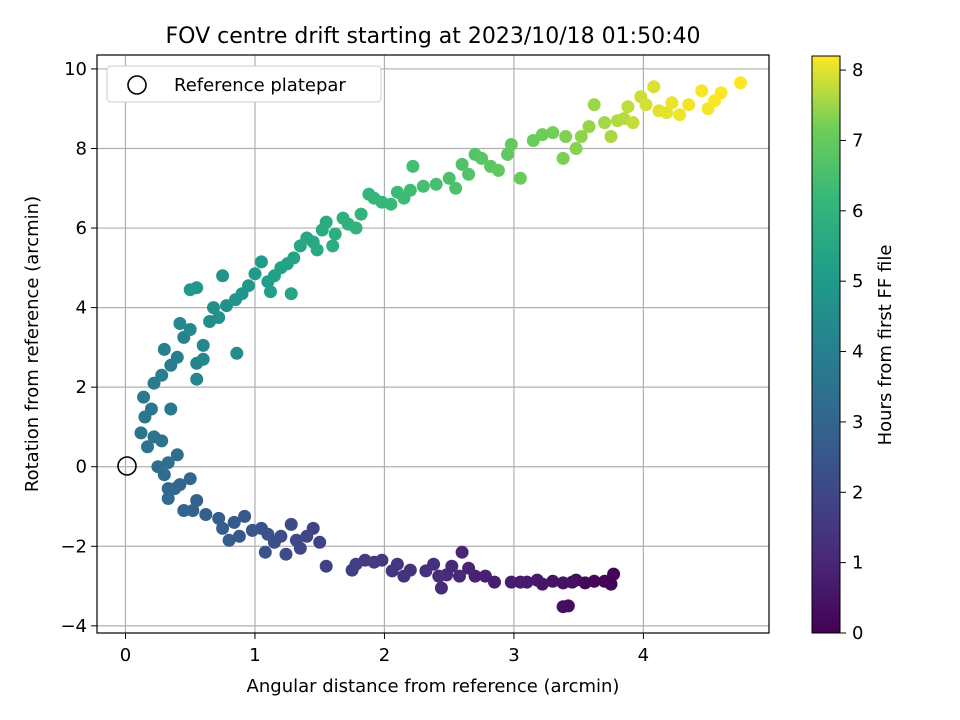  Describe the element at coordinates (81, 387) in the screenshot. I see `y-tick-label: 2` at that location.